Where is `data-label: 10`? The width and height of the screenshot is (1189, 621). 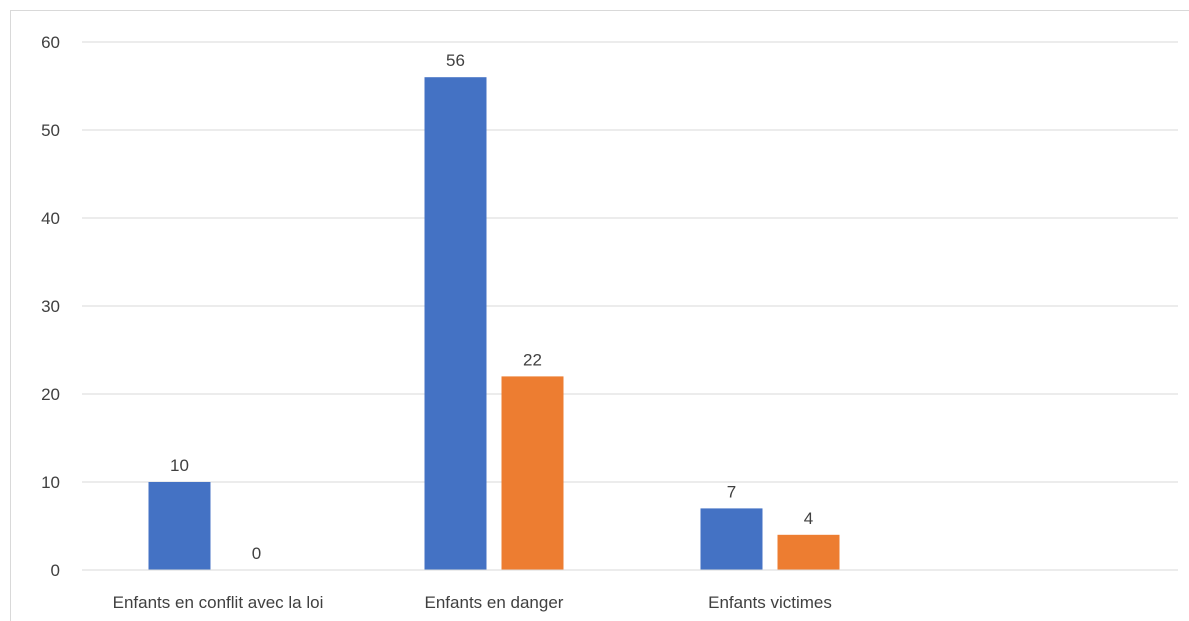 data-label: 10 is located at coordinates (179, 465).